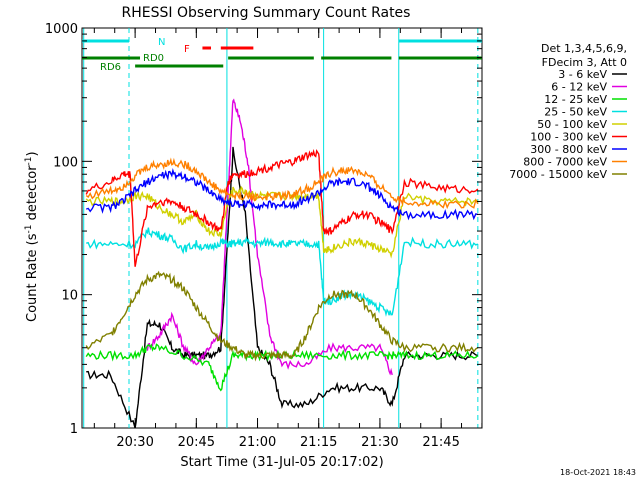  I want to click on y-axis-label-mid: detector, so click(32, 195).